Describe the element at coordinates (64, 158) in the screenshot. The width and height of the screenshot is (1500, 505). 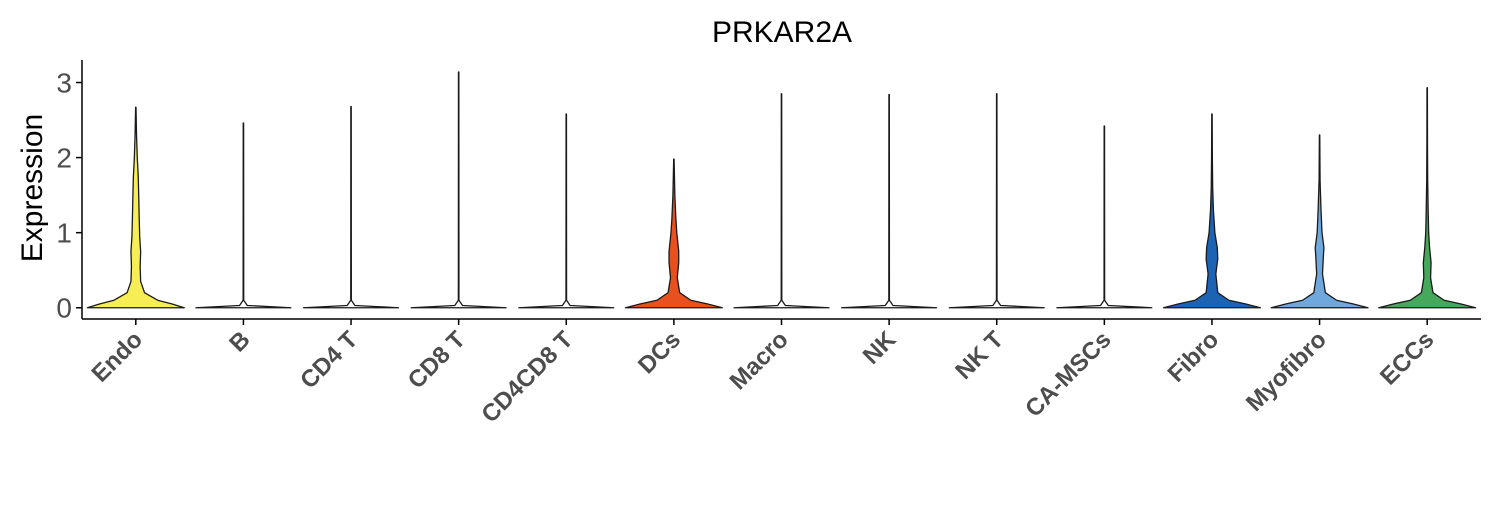
I see `y-tick-label: 2` at that location.